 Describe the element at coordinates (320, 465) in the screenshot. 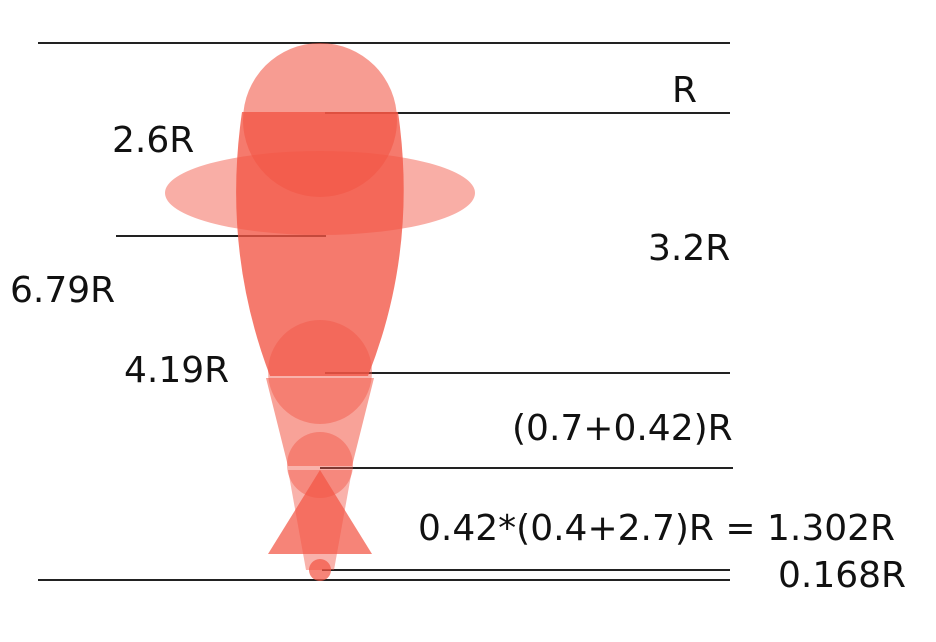

I see `tail-circle` at that location.